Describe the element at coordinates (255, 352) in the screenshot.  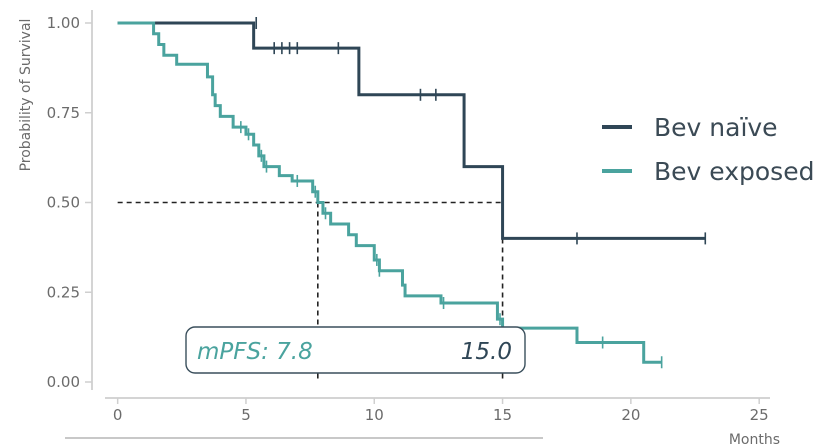
I see `annotation-mpfs-bev-exposed: mPFS: 7.8` at that location.